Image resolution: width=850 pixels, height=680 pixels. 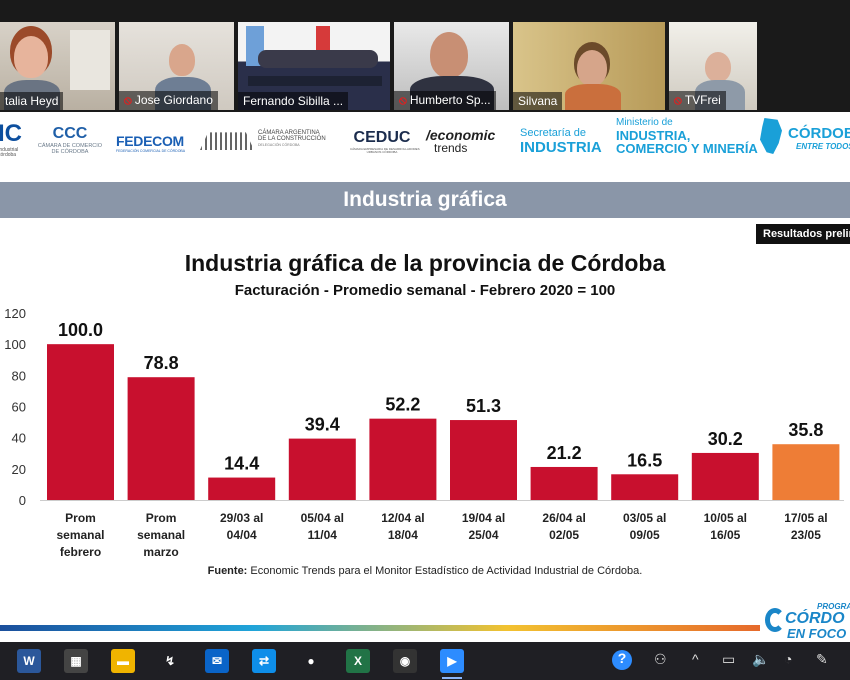 I want to click on camera-icon: ◉, so click(x=405, y=661).